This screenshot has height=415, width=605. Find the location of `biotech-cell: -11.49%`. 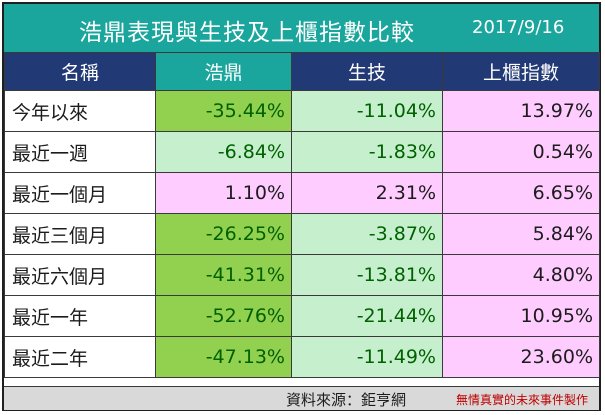

biotech-cell: -11.49% is located at coordinates (367, 357).